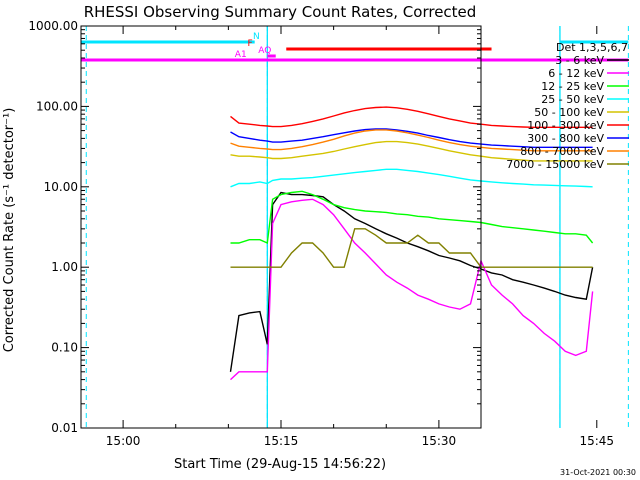 This screenshot has height=480, width=640. What do you see at coordinates (256, 37) in the screenshot?
I see `flag-label-N: N` at bounding box center [256, 37].